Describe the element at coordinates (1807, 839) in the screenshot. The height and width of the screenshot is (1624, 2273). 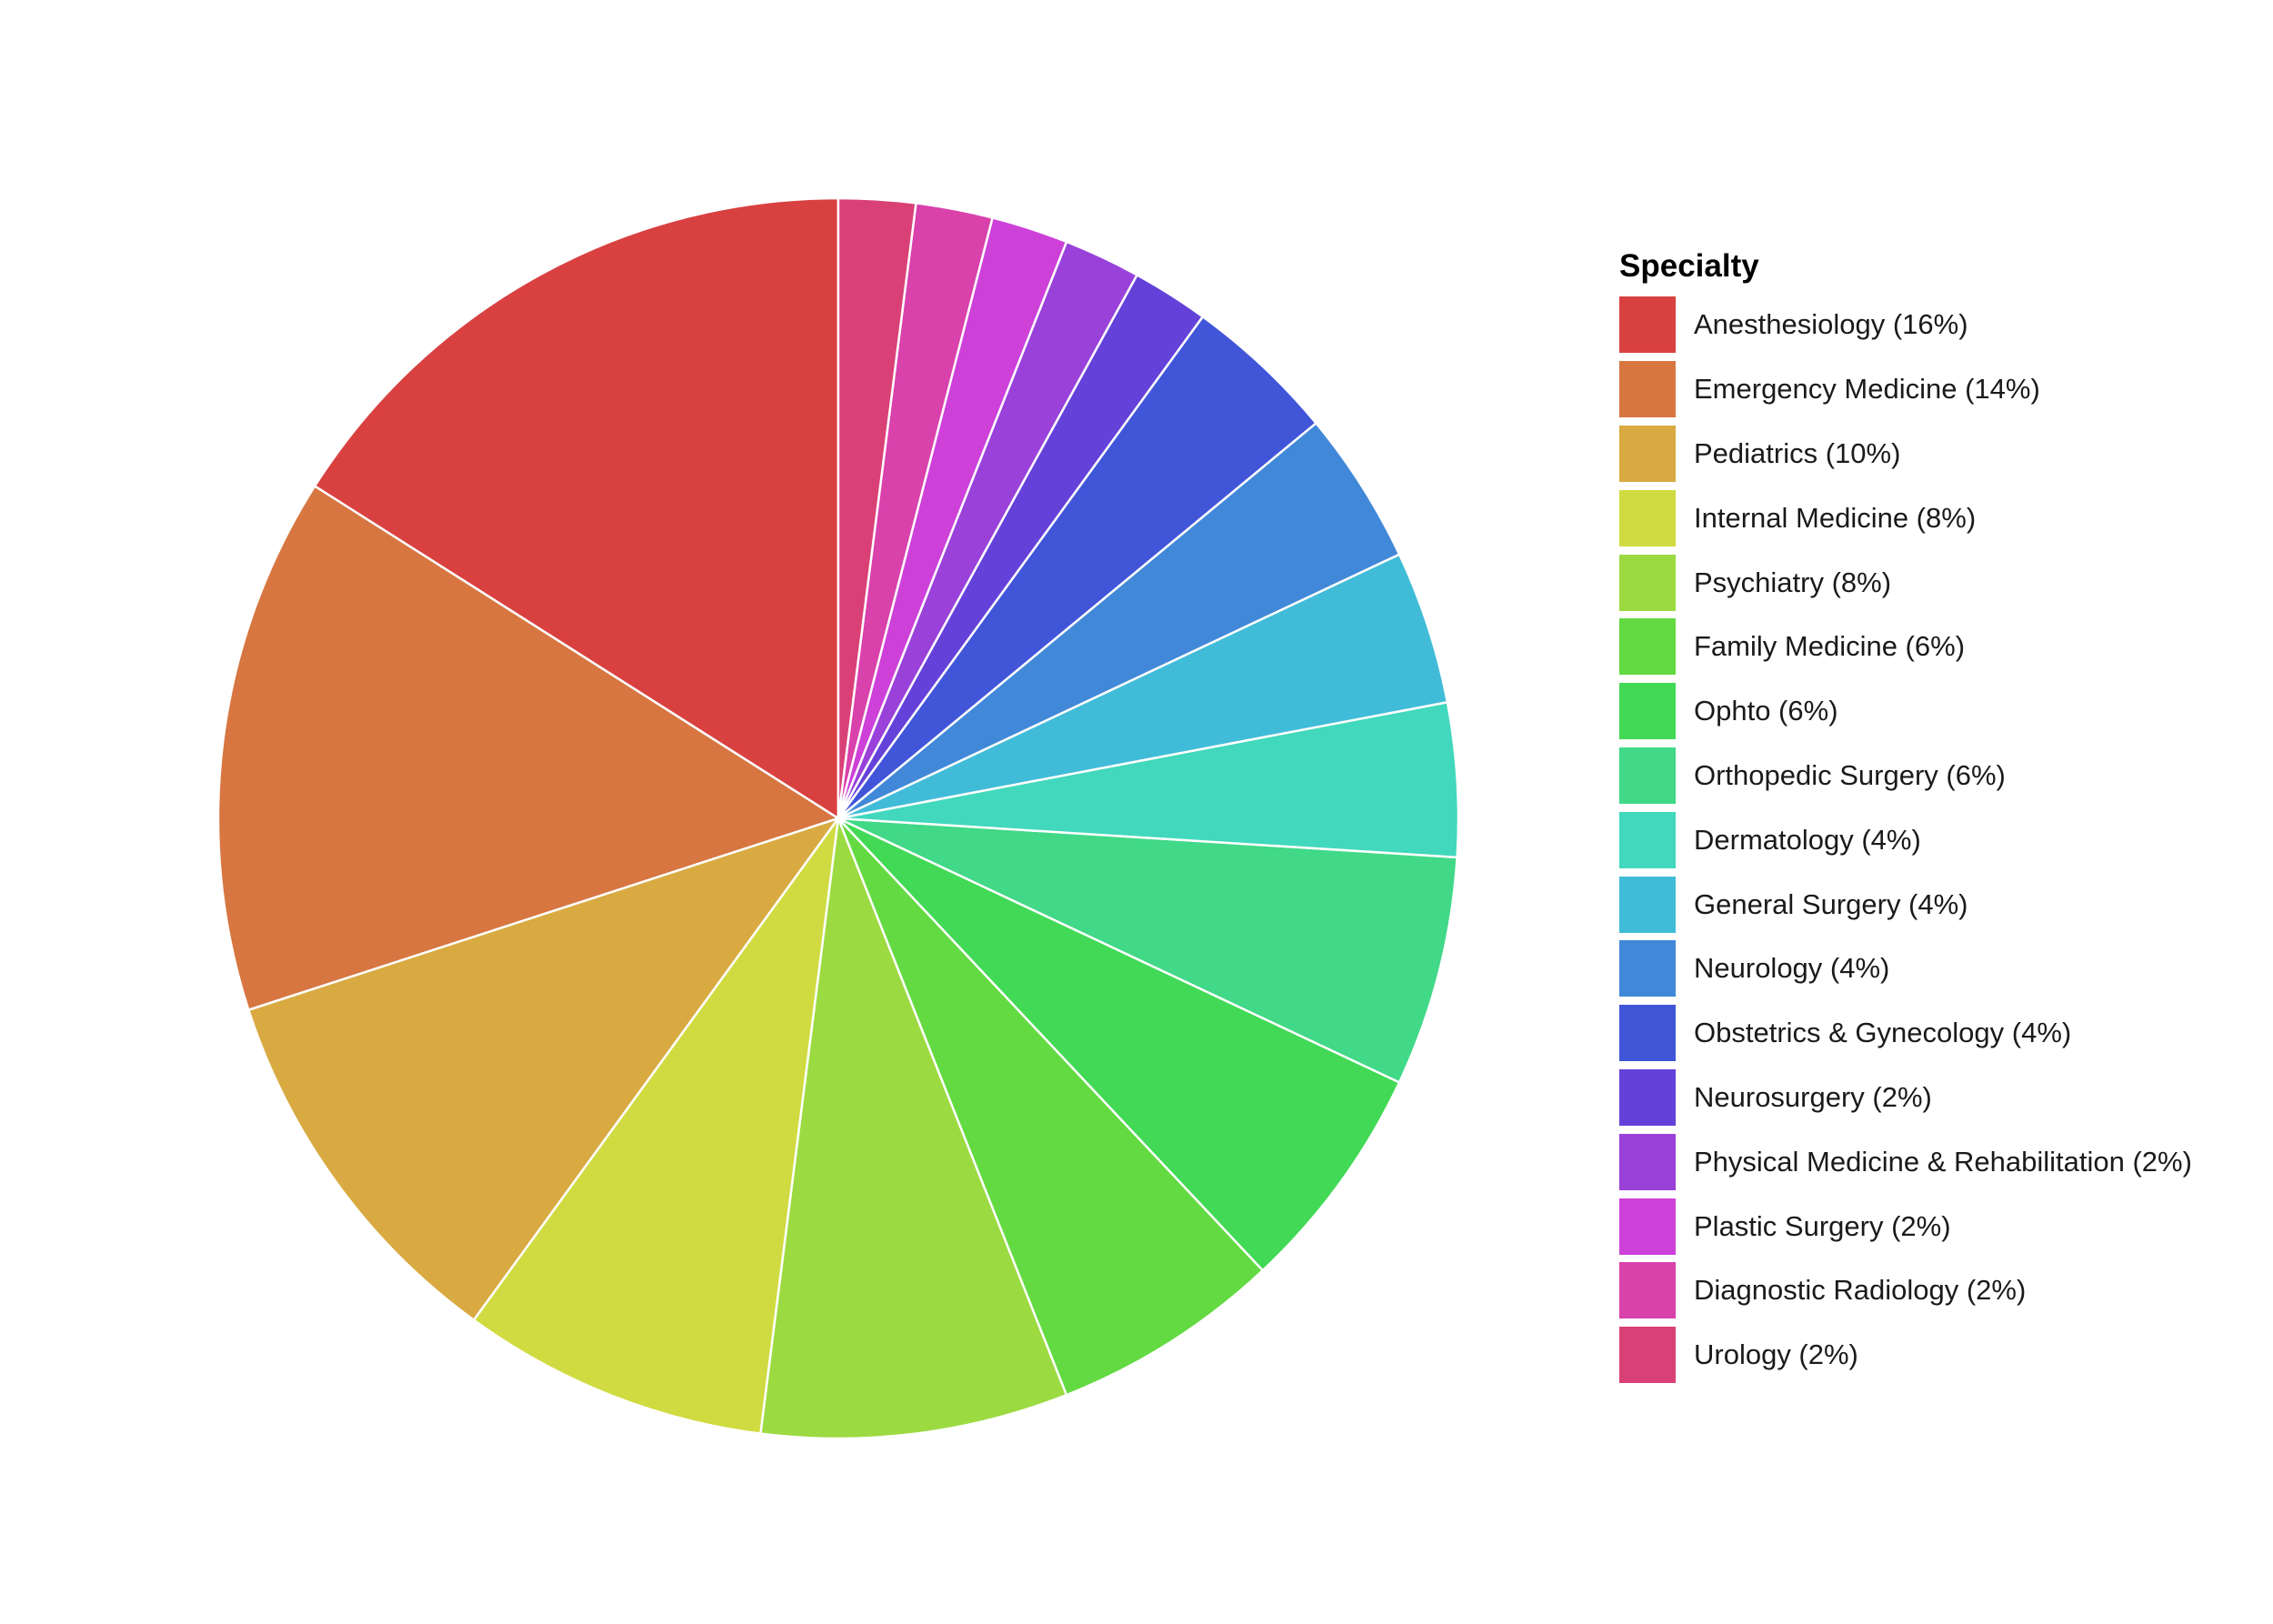
I see `legend-label: Dermatology (4%)` at that location.